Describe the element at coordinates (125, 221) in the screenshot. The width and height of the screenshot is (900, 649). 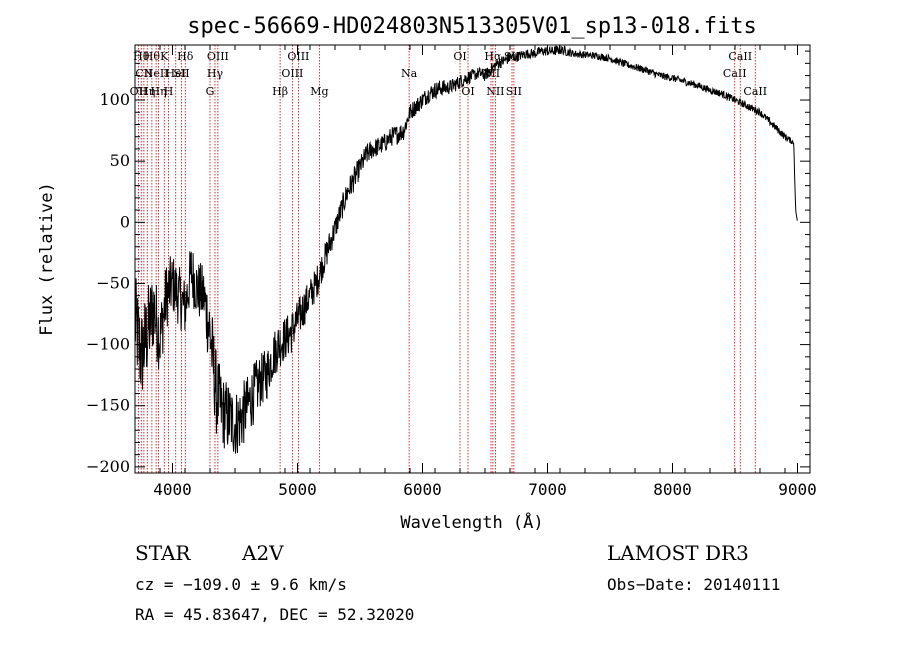
I see `y-tick-label: 0` at that location.